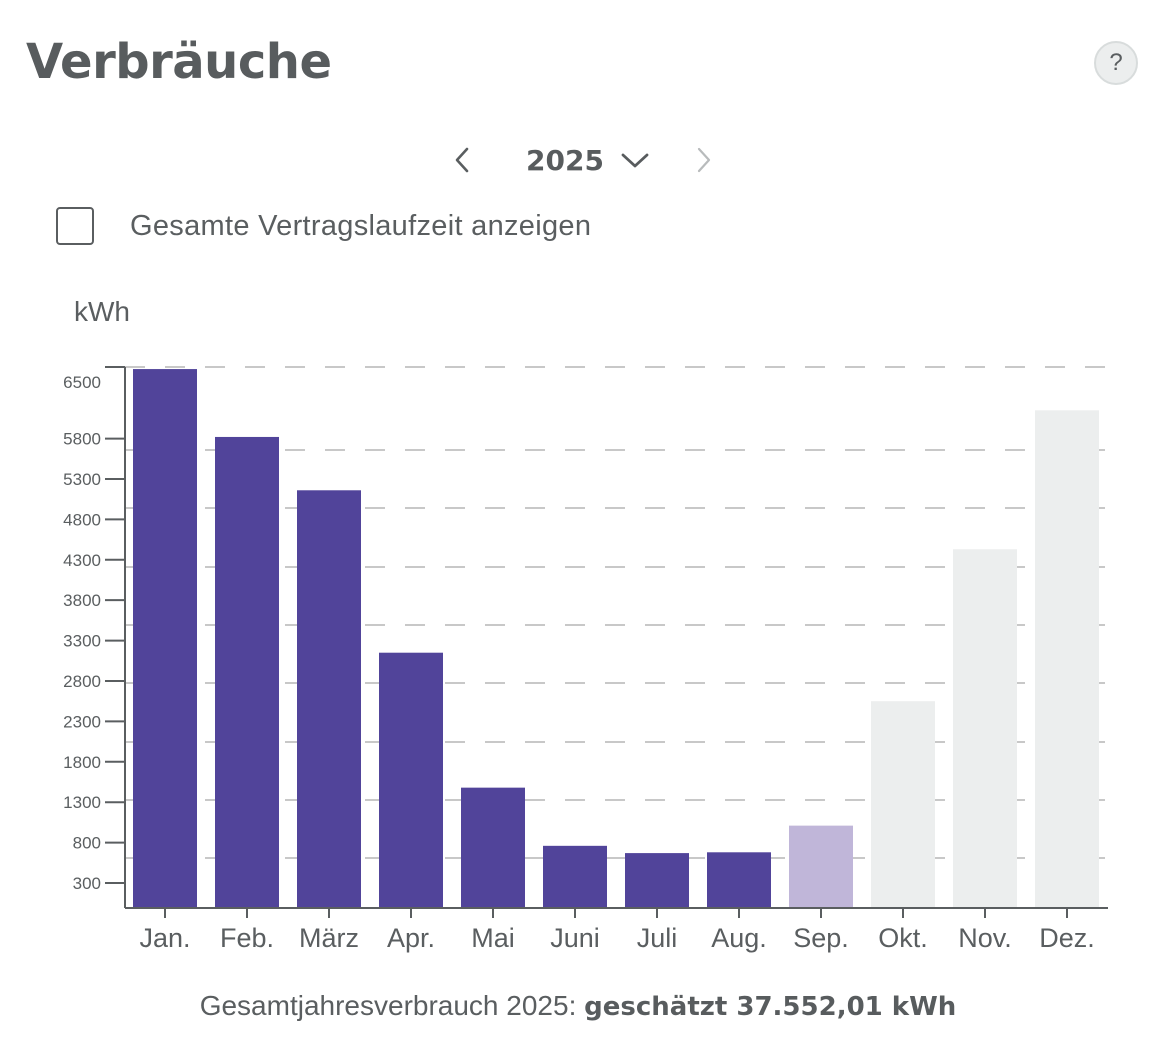  I want to click on bar-Jan., so click(165, 639).